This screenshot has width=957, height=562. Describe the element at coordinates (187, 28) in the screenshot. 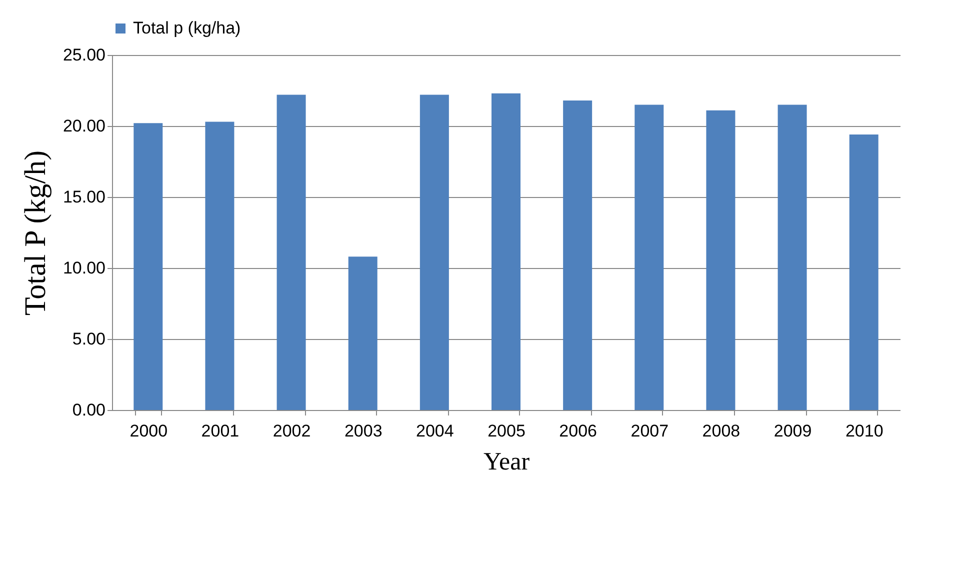

I see `legend-label: Total p (kg/ha)` at that location.